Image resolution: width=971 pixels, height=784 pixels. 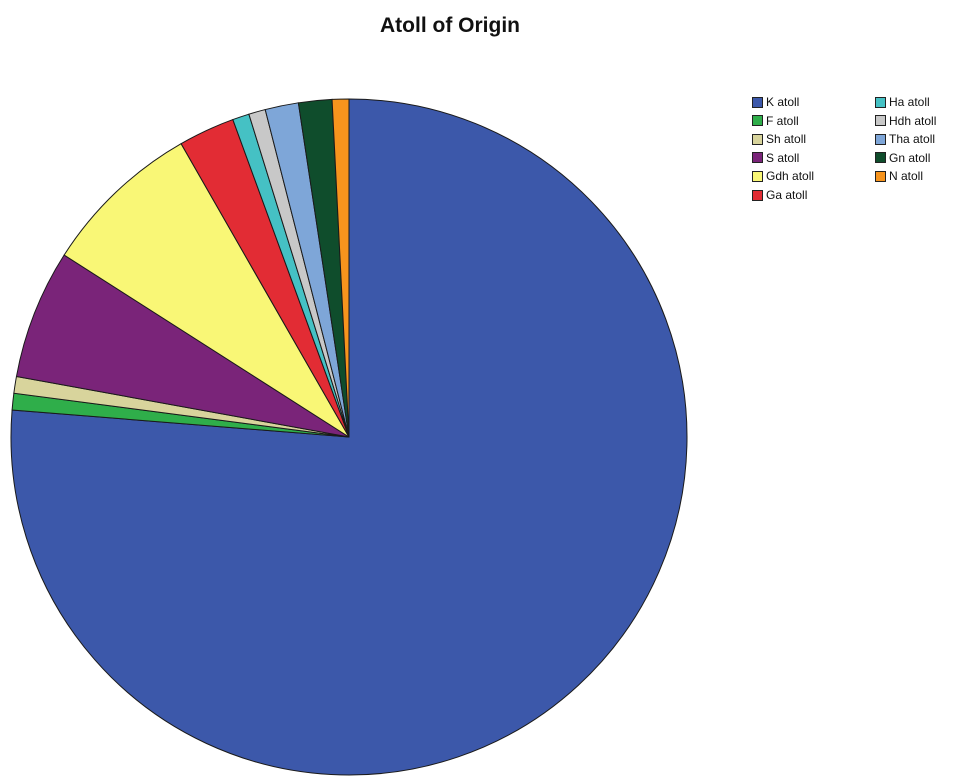 What do you see at coordinates (910, 157) in the screenshot?
I see `legend-label: Gn atoll` at bounding box center [910, 157].